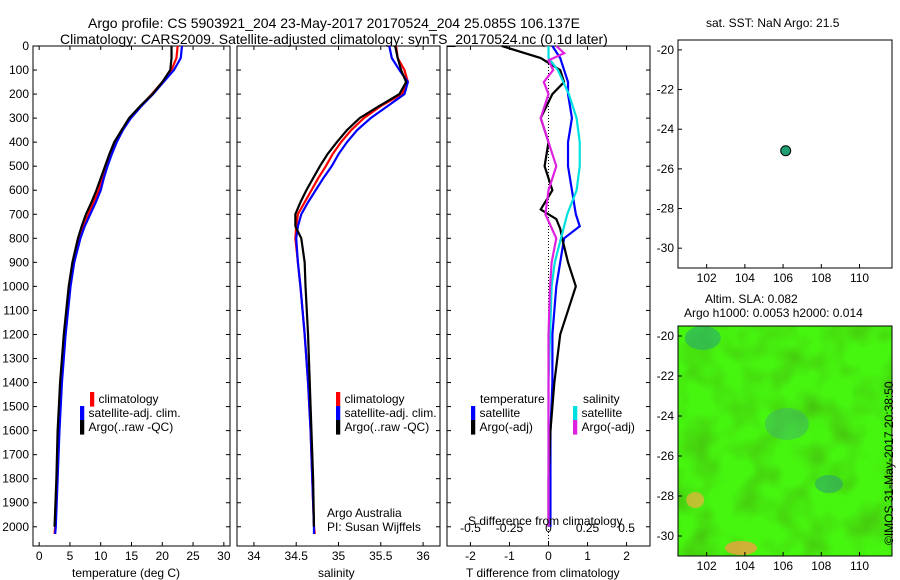 This screenshot has width=900, height=580. I want to click on temperature-line-climatology, so click(116, 290).